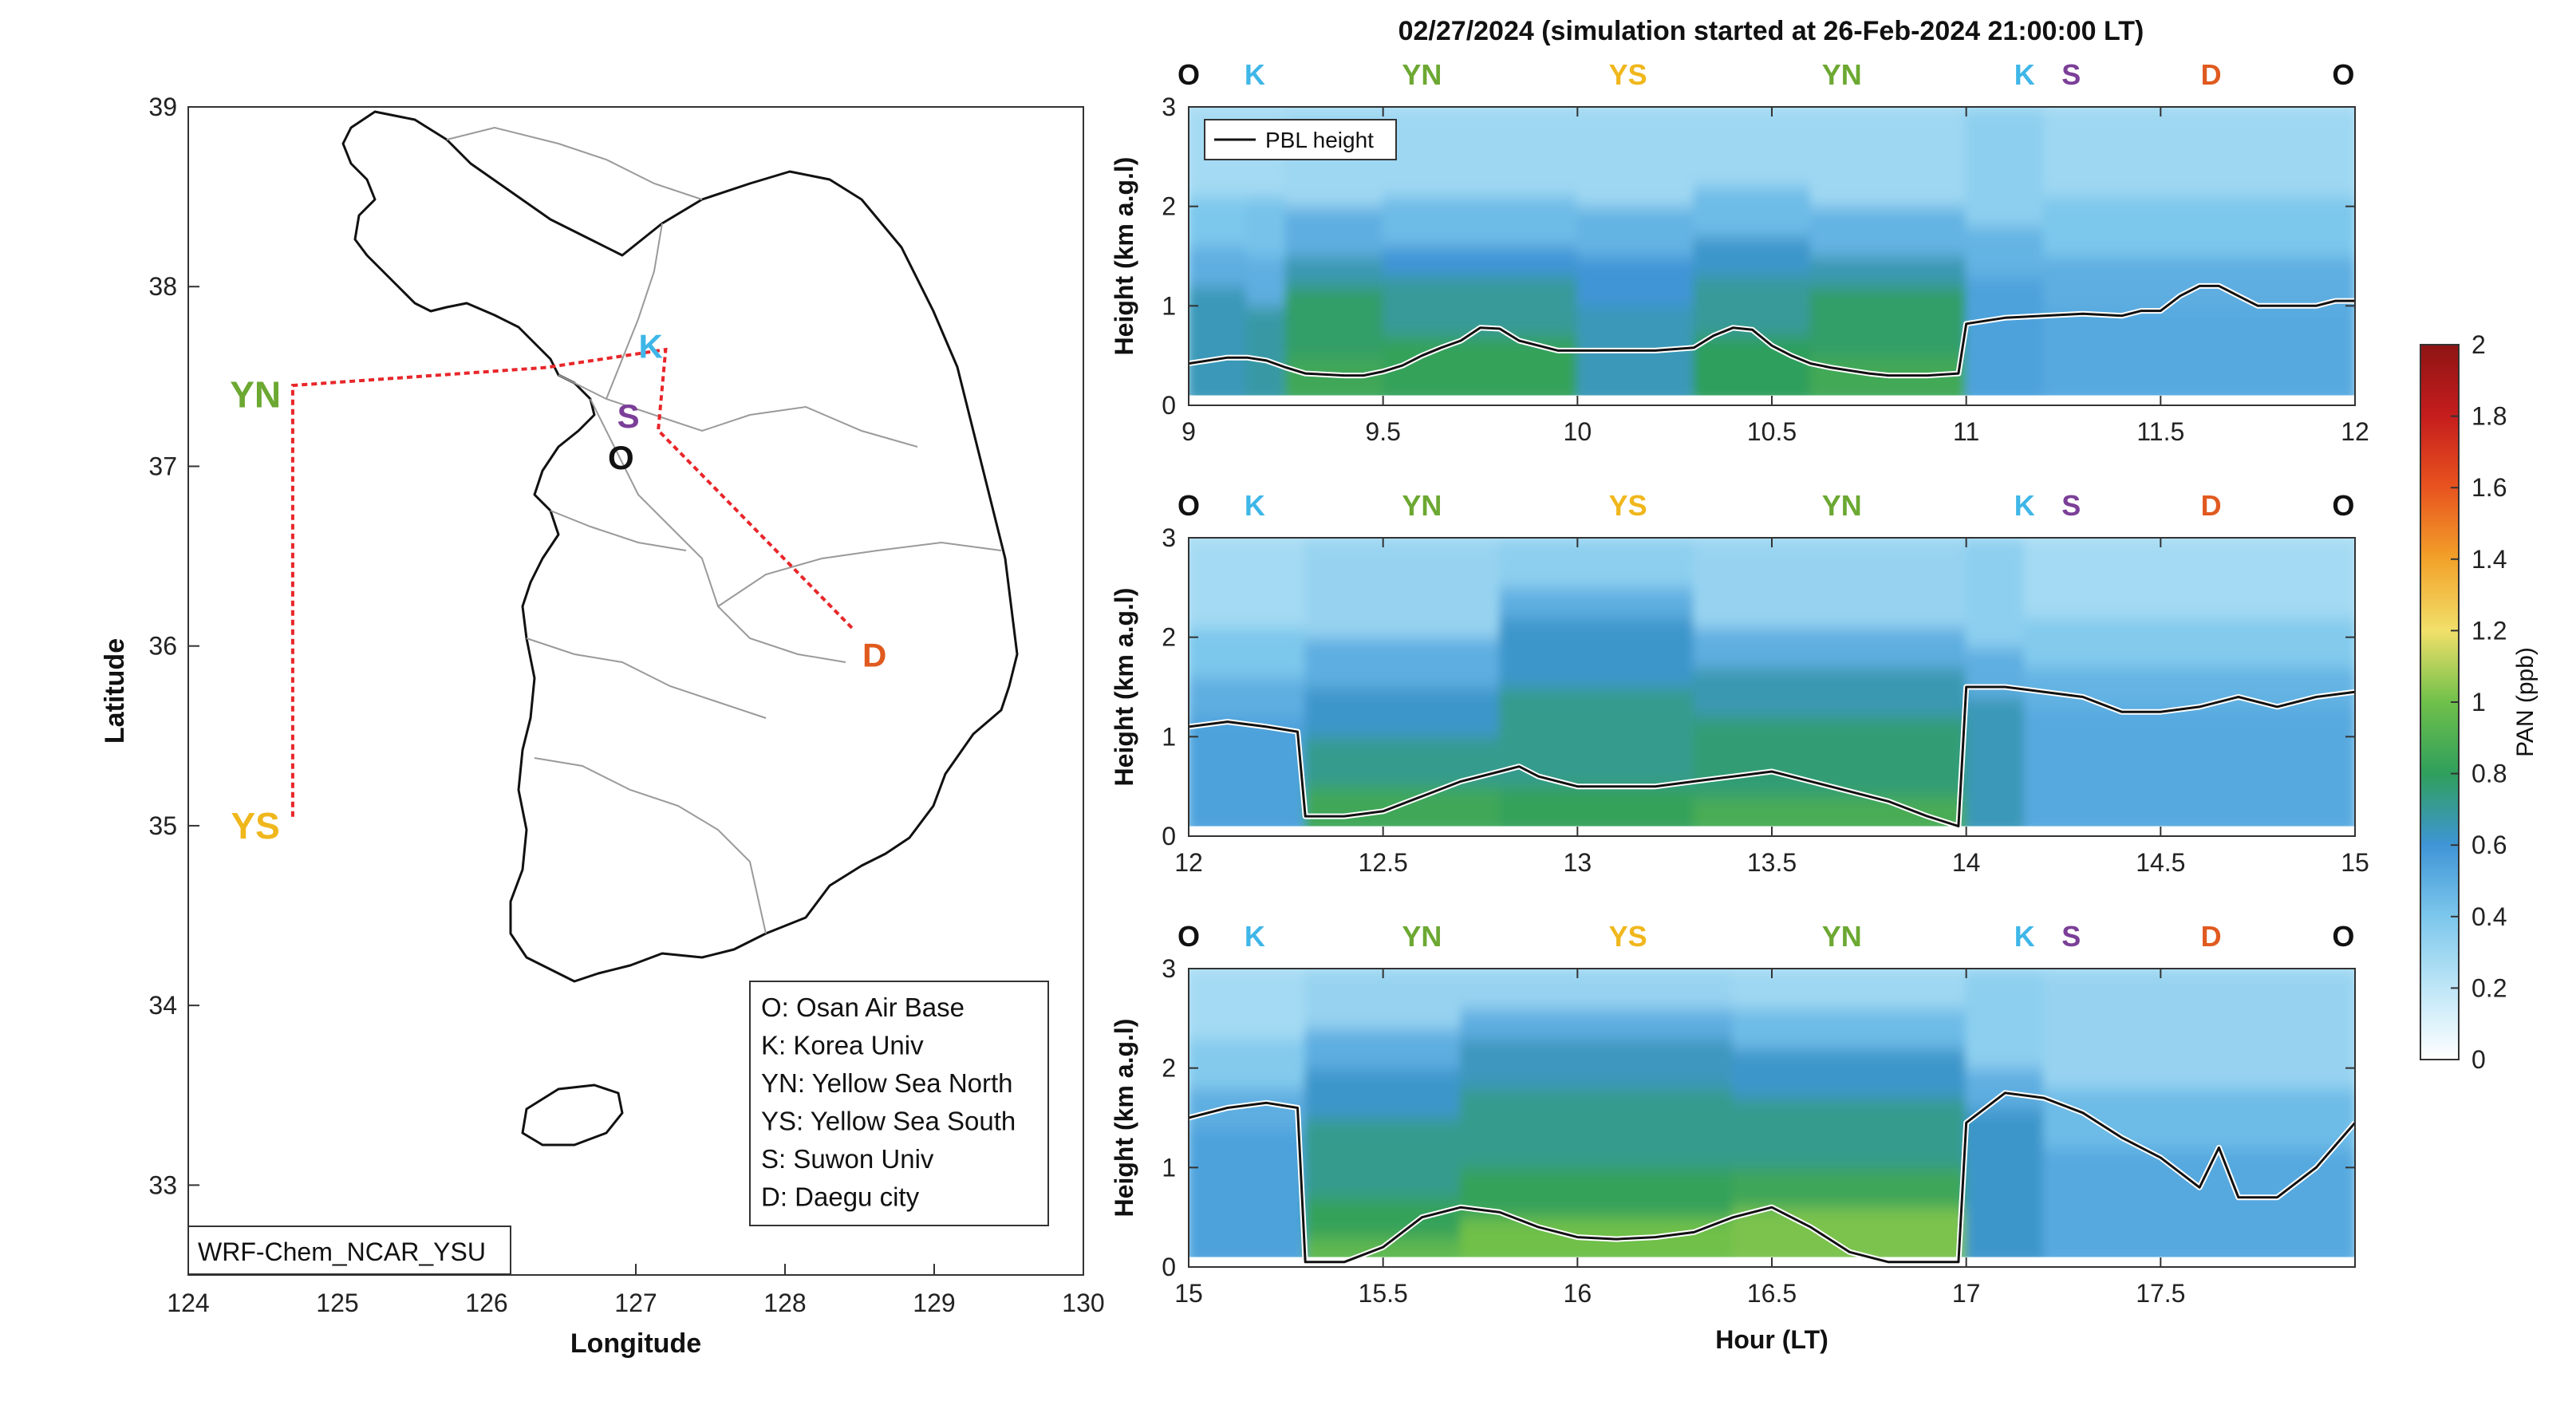  Describe the element at coordinates (2211, 936) in the screenshot. I see `station-label-d: D` at that location.